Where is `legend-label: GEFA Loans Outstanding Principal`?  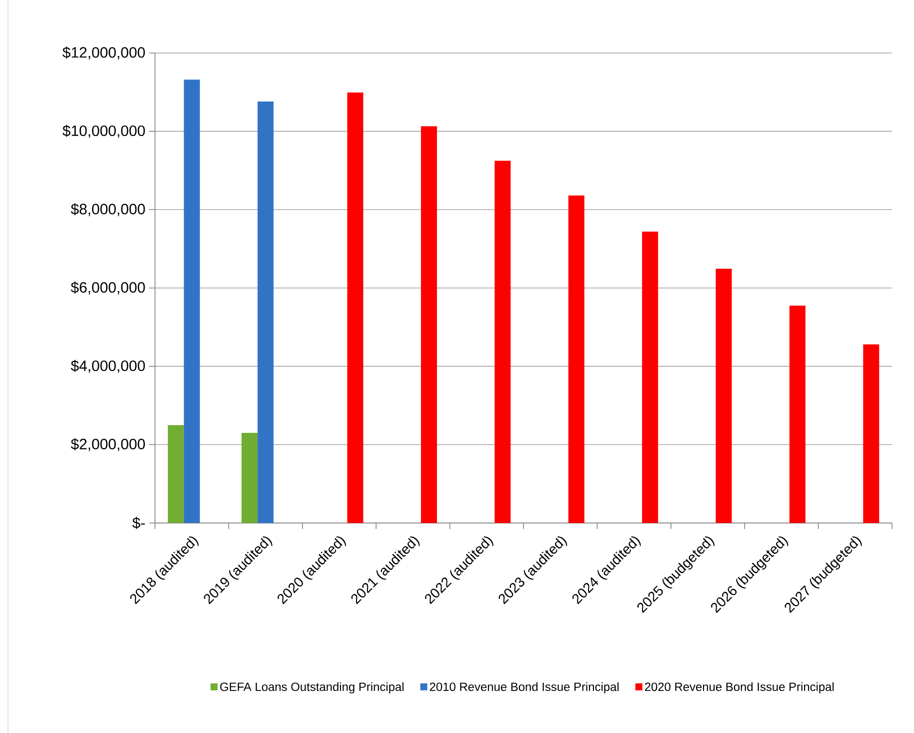
legend-label: GEFA Loans Outstanding Principal is located at coordinates (312, 688).